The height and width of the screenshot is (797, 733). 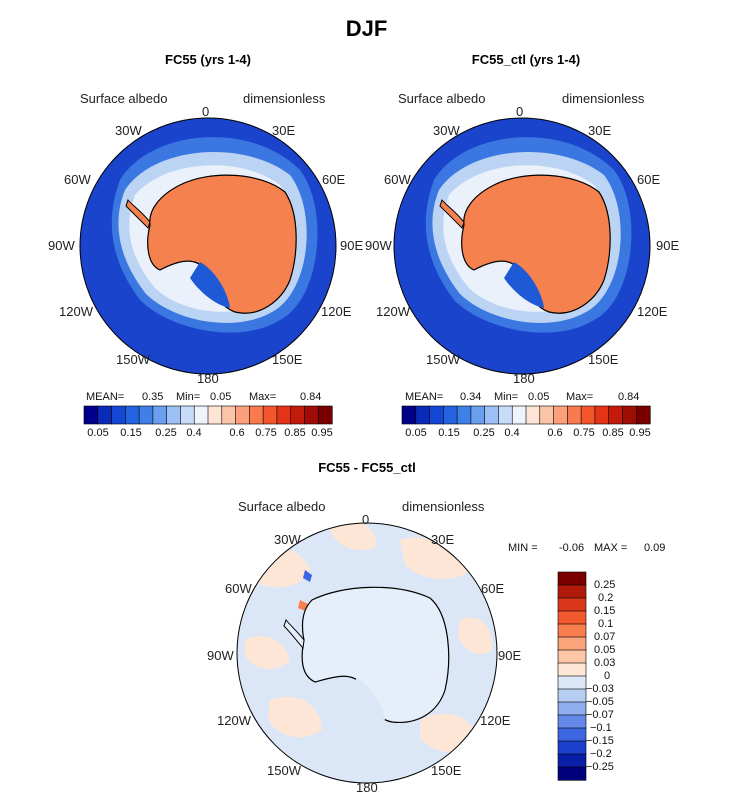 I want to click on panel1-lon-30e: 30E, so click(x=284, y=130).